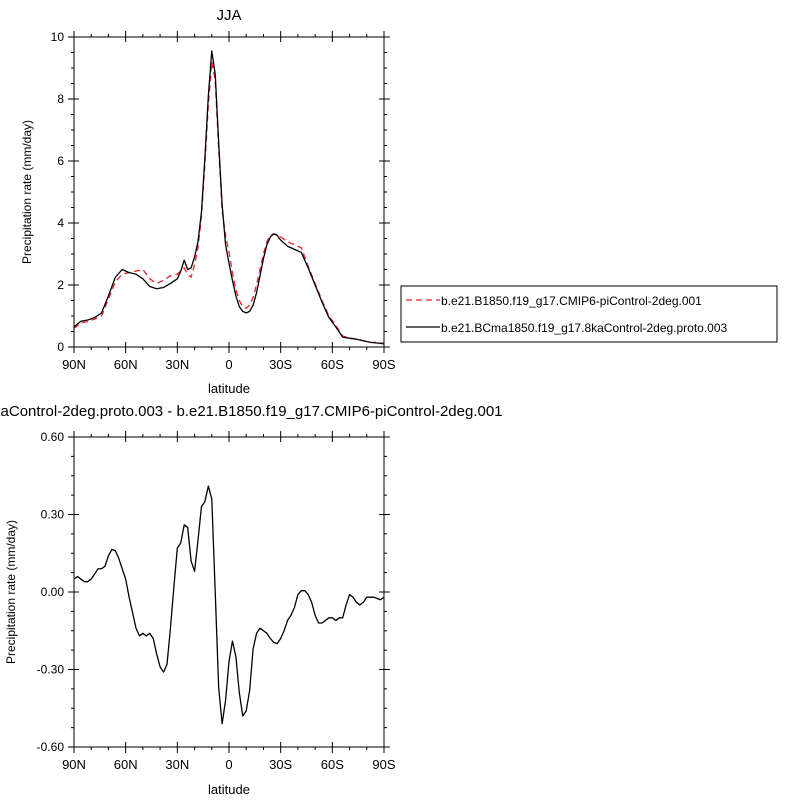  What do you see at coordinates (228, 764) in the screenshot?
I see `bottom-x-tick-label: 0` at bounding box center [228, 764].